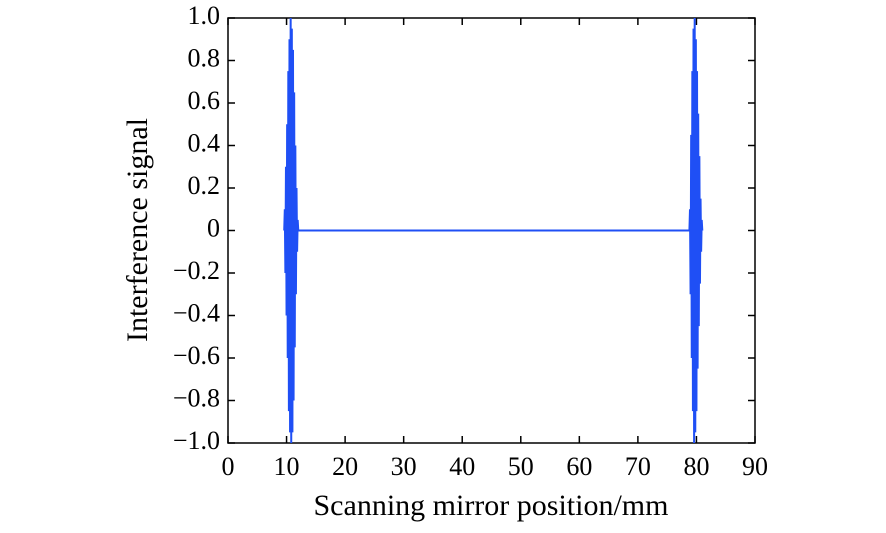 The image size is (886, 533). I want to click on y-tick-label: −0.2, so click(196, 270).